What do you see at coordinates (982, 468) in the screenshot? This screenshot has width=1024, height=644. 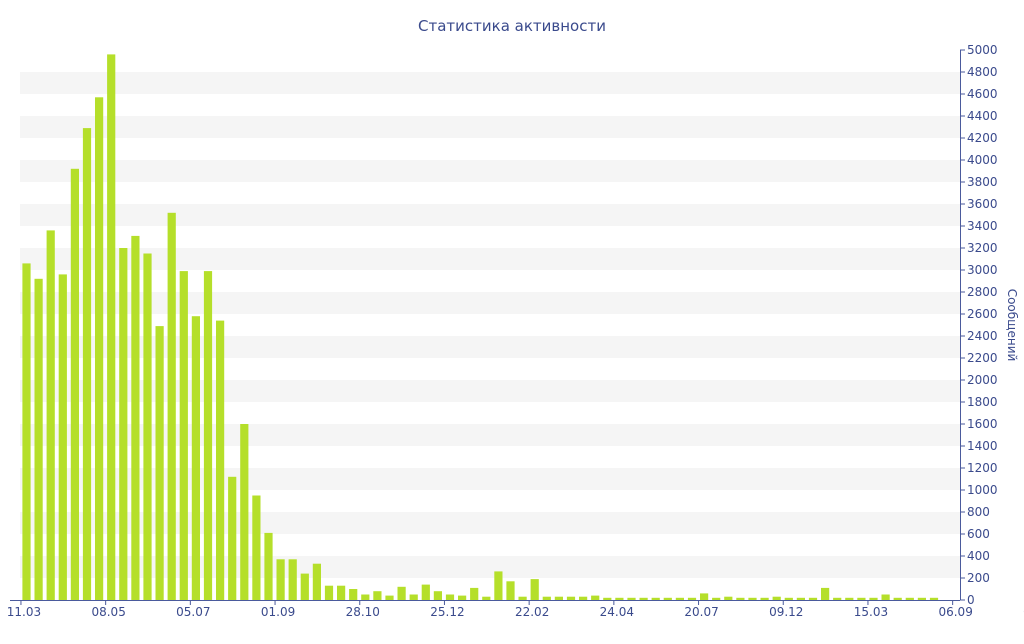 I see `y-tick-label: 1200` at bounding box center [982, 468].